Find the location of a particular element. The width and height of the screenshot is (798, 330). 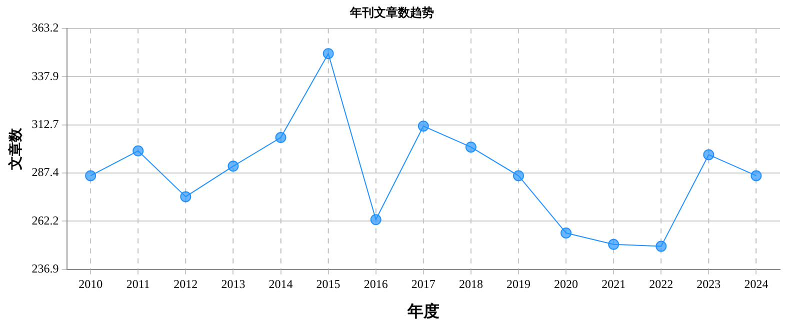

y-axis-title: 文章数 is located at coordinates (15, 148).